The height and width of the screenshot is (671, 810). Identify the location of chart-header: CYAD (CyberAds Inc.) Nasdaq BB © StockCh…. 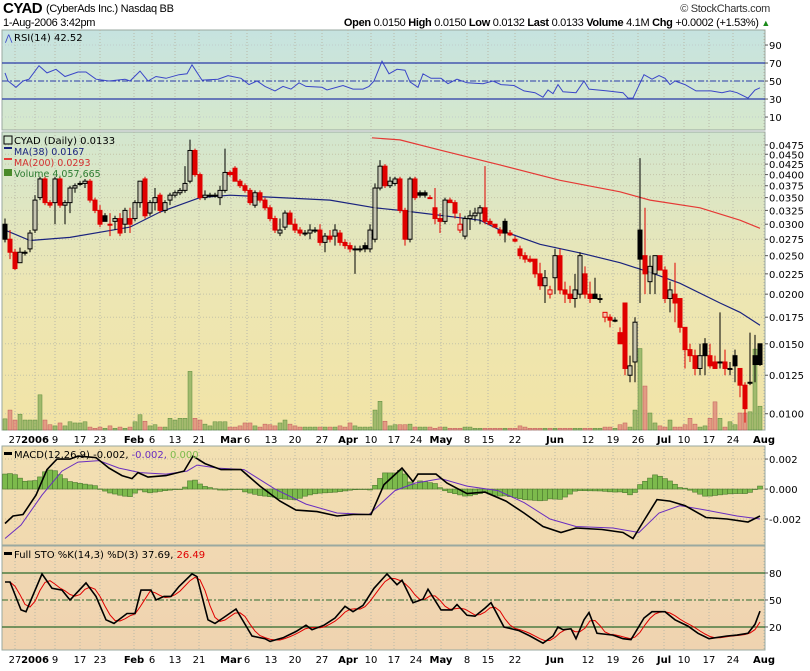
(405, 15).